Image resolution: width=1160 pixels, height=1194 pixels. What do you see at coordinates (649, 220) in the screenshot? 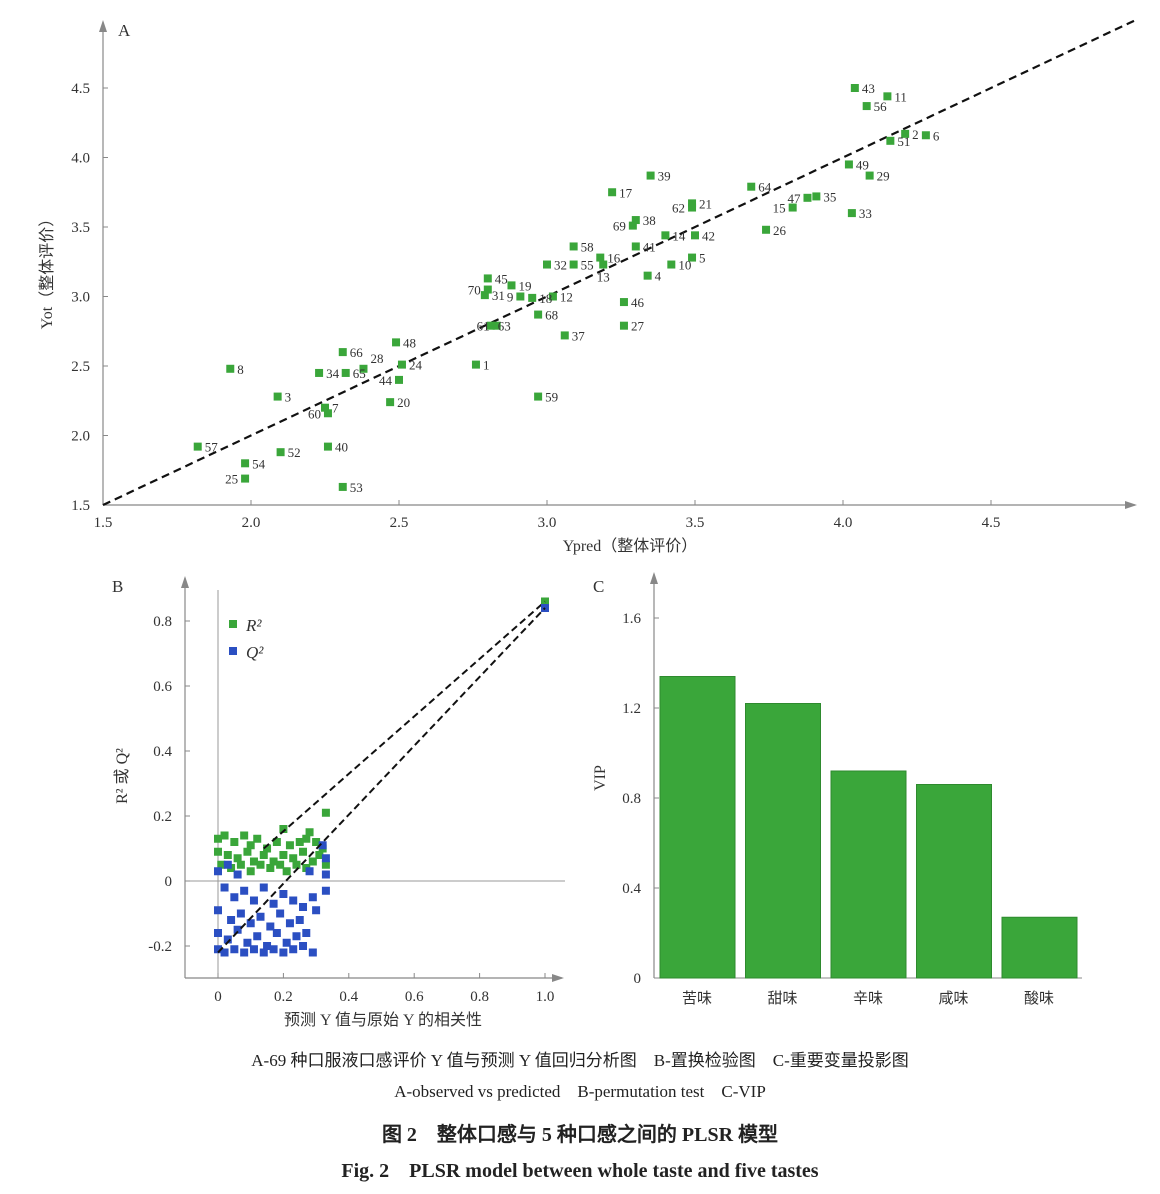
I see `point-label-a: 38` at bounding box center [649, 220].